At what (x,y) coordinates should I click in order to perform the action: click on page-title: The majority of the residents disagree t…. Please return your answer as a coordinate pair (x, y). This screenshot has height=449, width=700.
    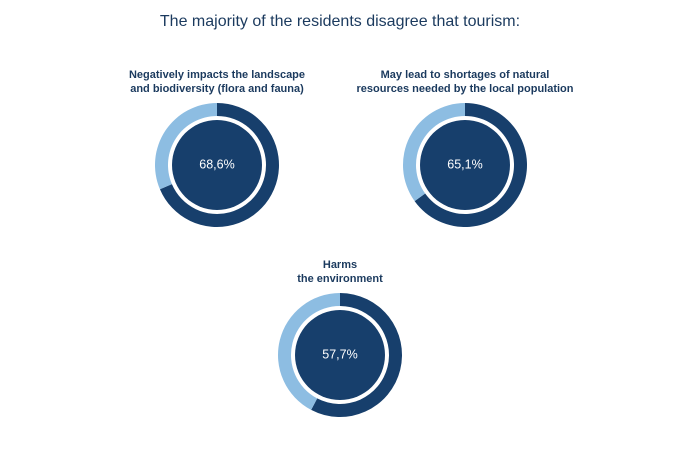
    Looking at the image, I should click on (340, 21).